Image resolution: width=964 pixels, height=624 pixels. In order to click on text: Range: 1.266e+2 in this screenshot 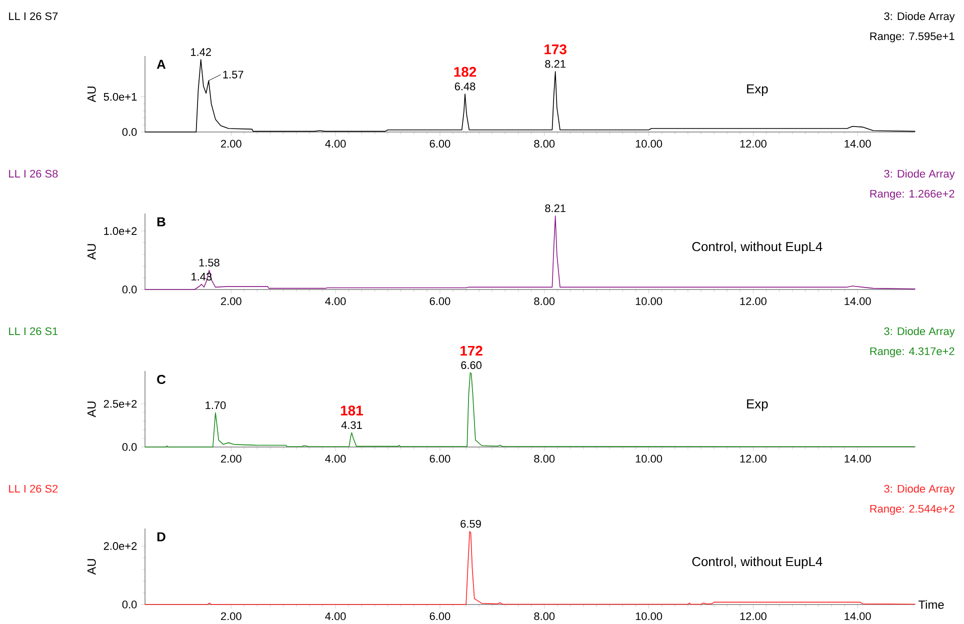, I will do `click(912, 195)`.